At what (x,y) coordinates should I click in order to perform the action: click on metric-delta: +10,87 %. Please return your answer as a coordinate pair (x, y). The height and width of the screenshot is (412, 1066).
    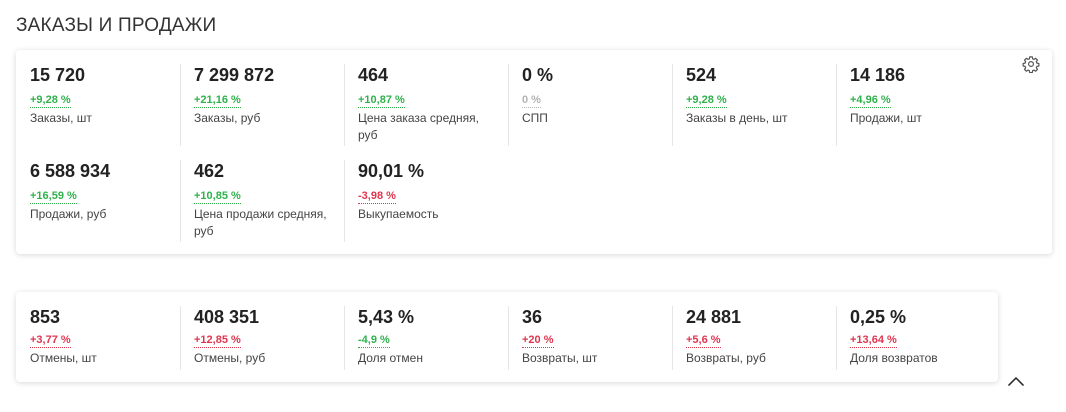
    Looking at the image, I should click on (381, 101).